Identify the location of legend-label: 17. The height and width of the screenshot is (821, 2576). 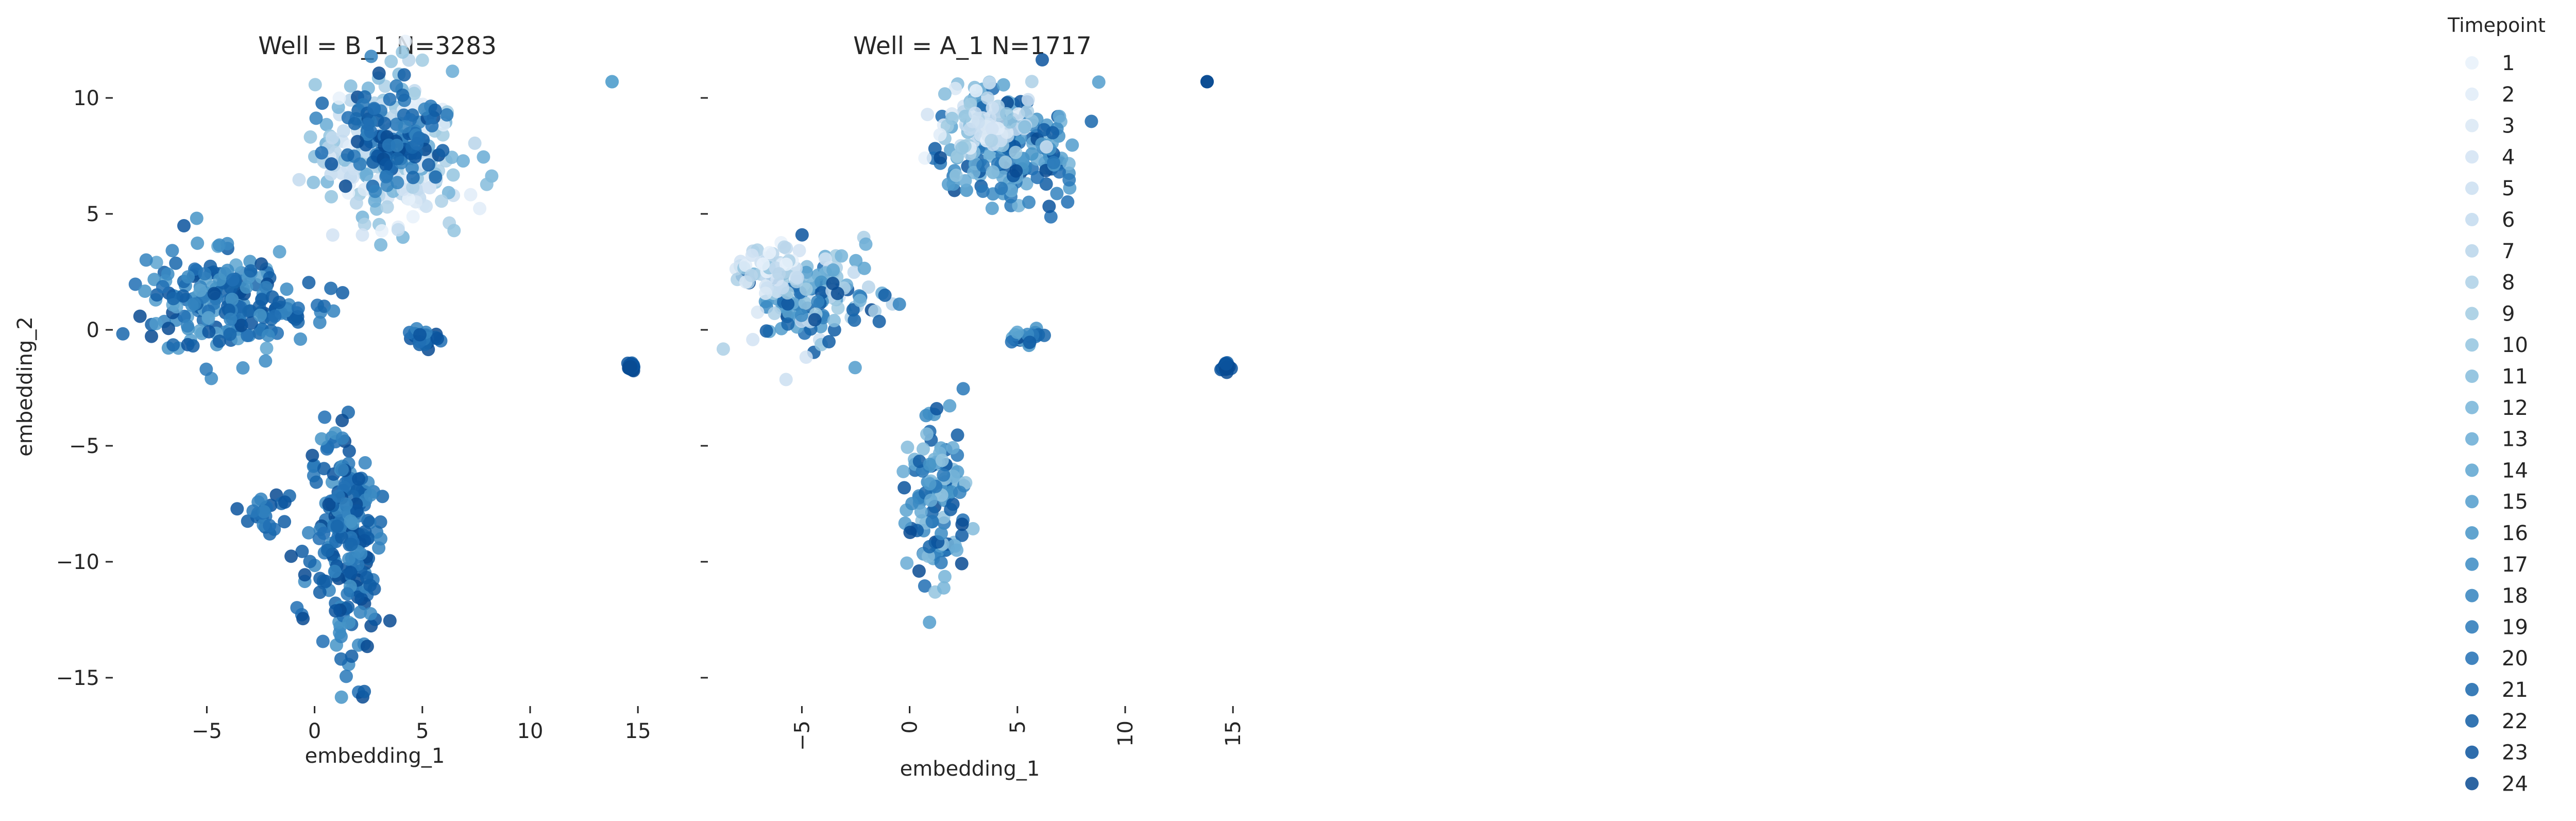
(2515, 565).